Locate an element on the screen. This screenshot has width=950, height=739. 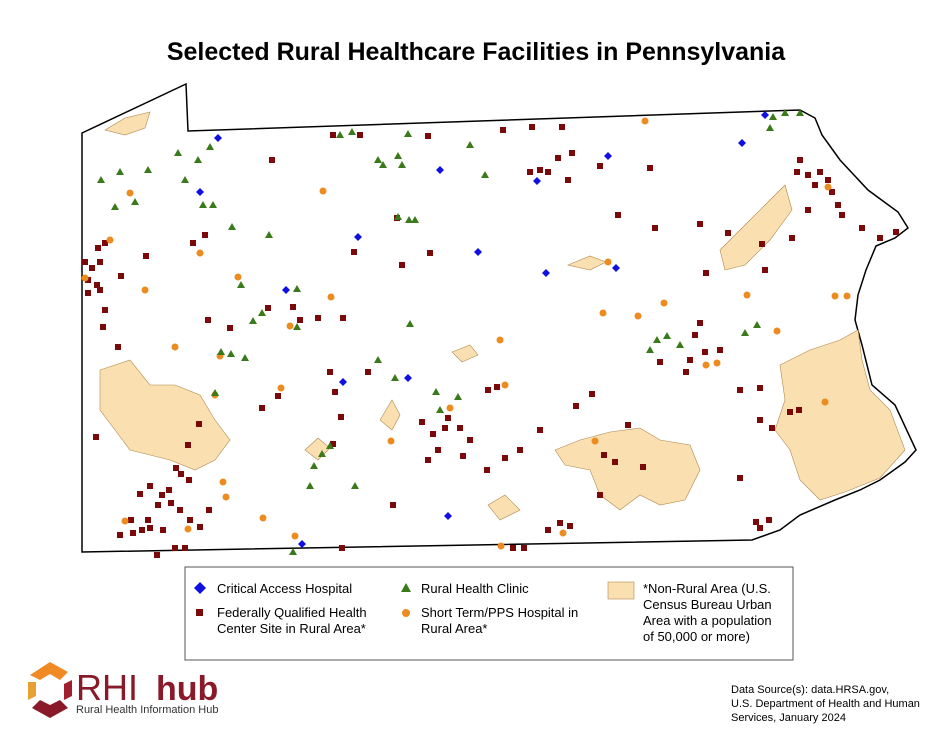
legend-square is located at coordinates (199, 612).